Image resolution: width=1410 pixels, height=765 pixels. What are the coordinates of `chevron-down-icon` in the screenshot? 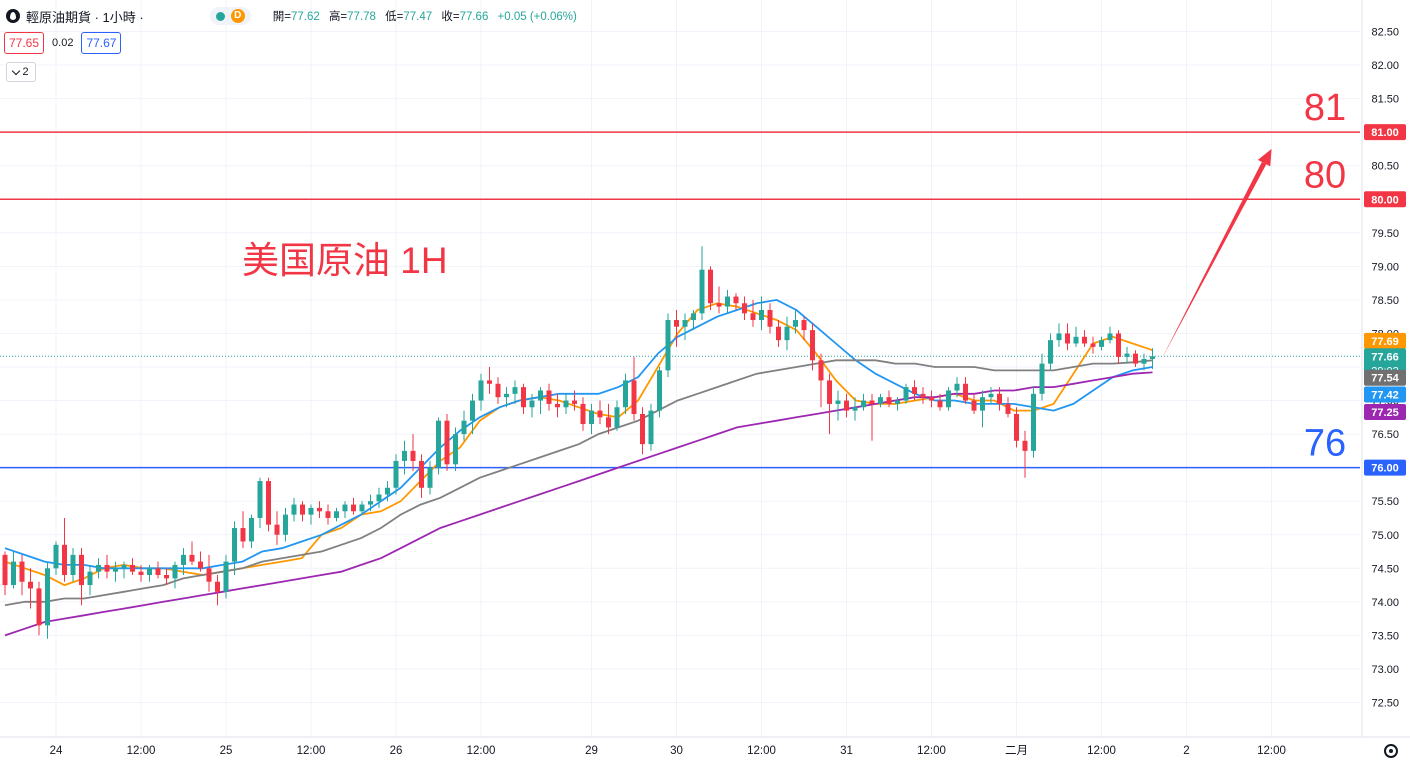 It's located at (16, 70).